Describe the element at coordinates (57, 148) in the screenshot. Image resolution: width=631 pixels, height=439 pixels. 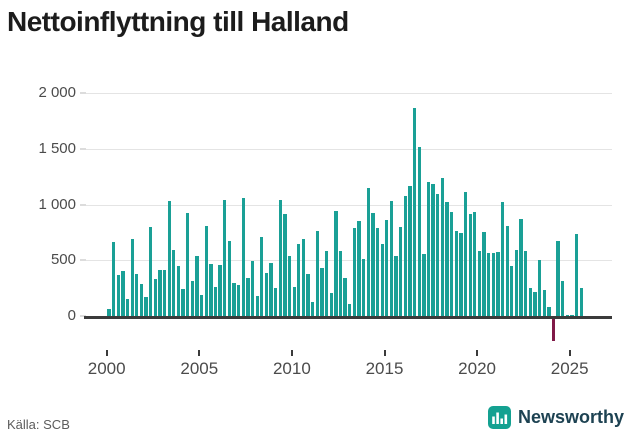
I see `y-axis-tick-label: 1 500` at that location.